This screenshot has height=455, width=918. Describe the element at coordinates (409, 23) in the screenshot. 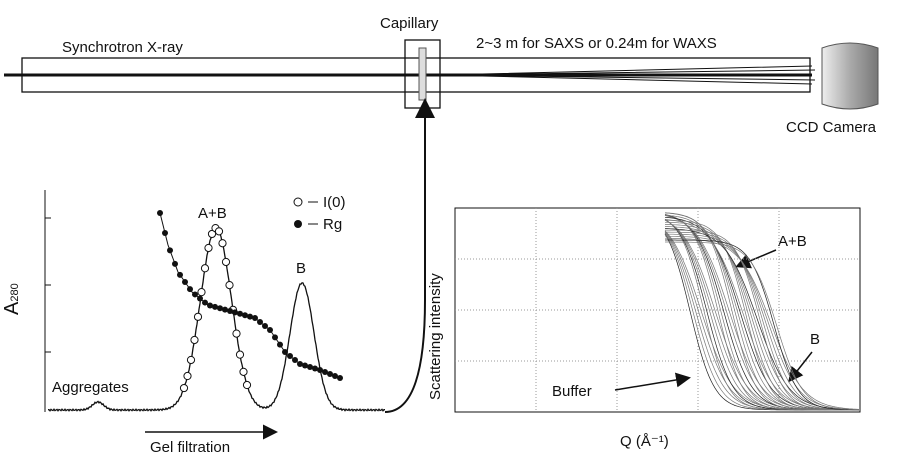

I see `capillary-label: Capillary` at that location.